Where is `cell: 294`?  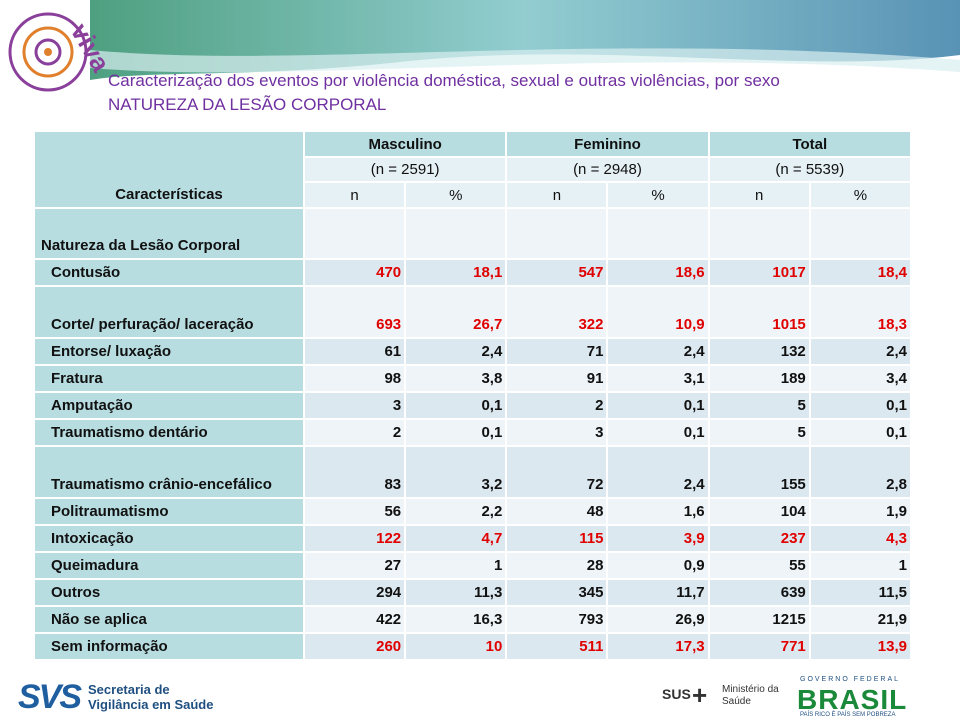
cell: 294 is located at coordinates (354, 592).